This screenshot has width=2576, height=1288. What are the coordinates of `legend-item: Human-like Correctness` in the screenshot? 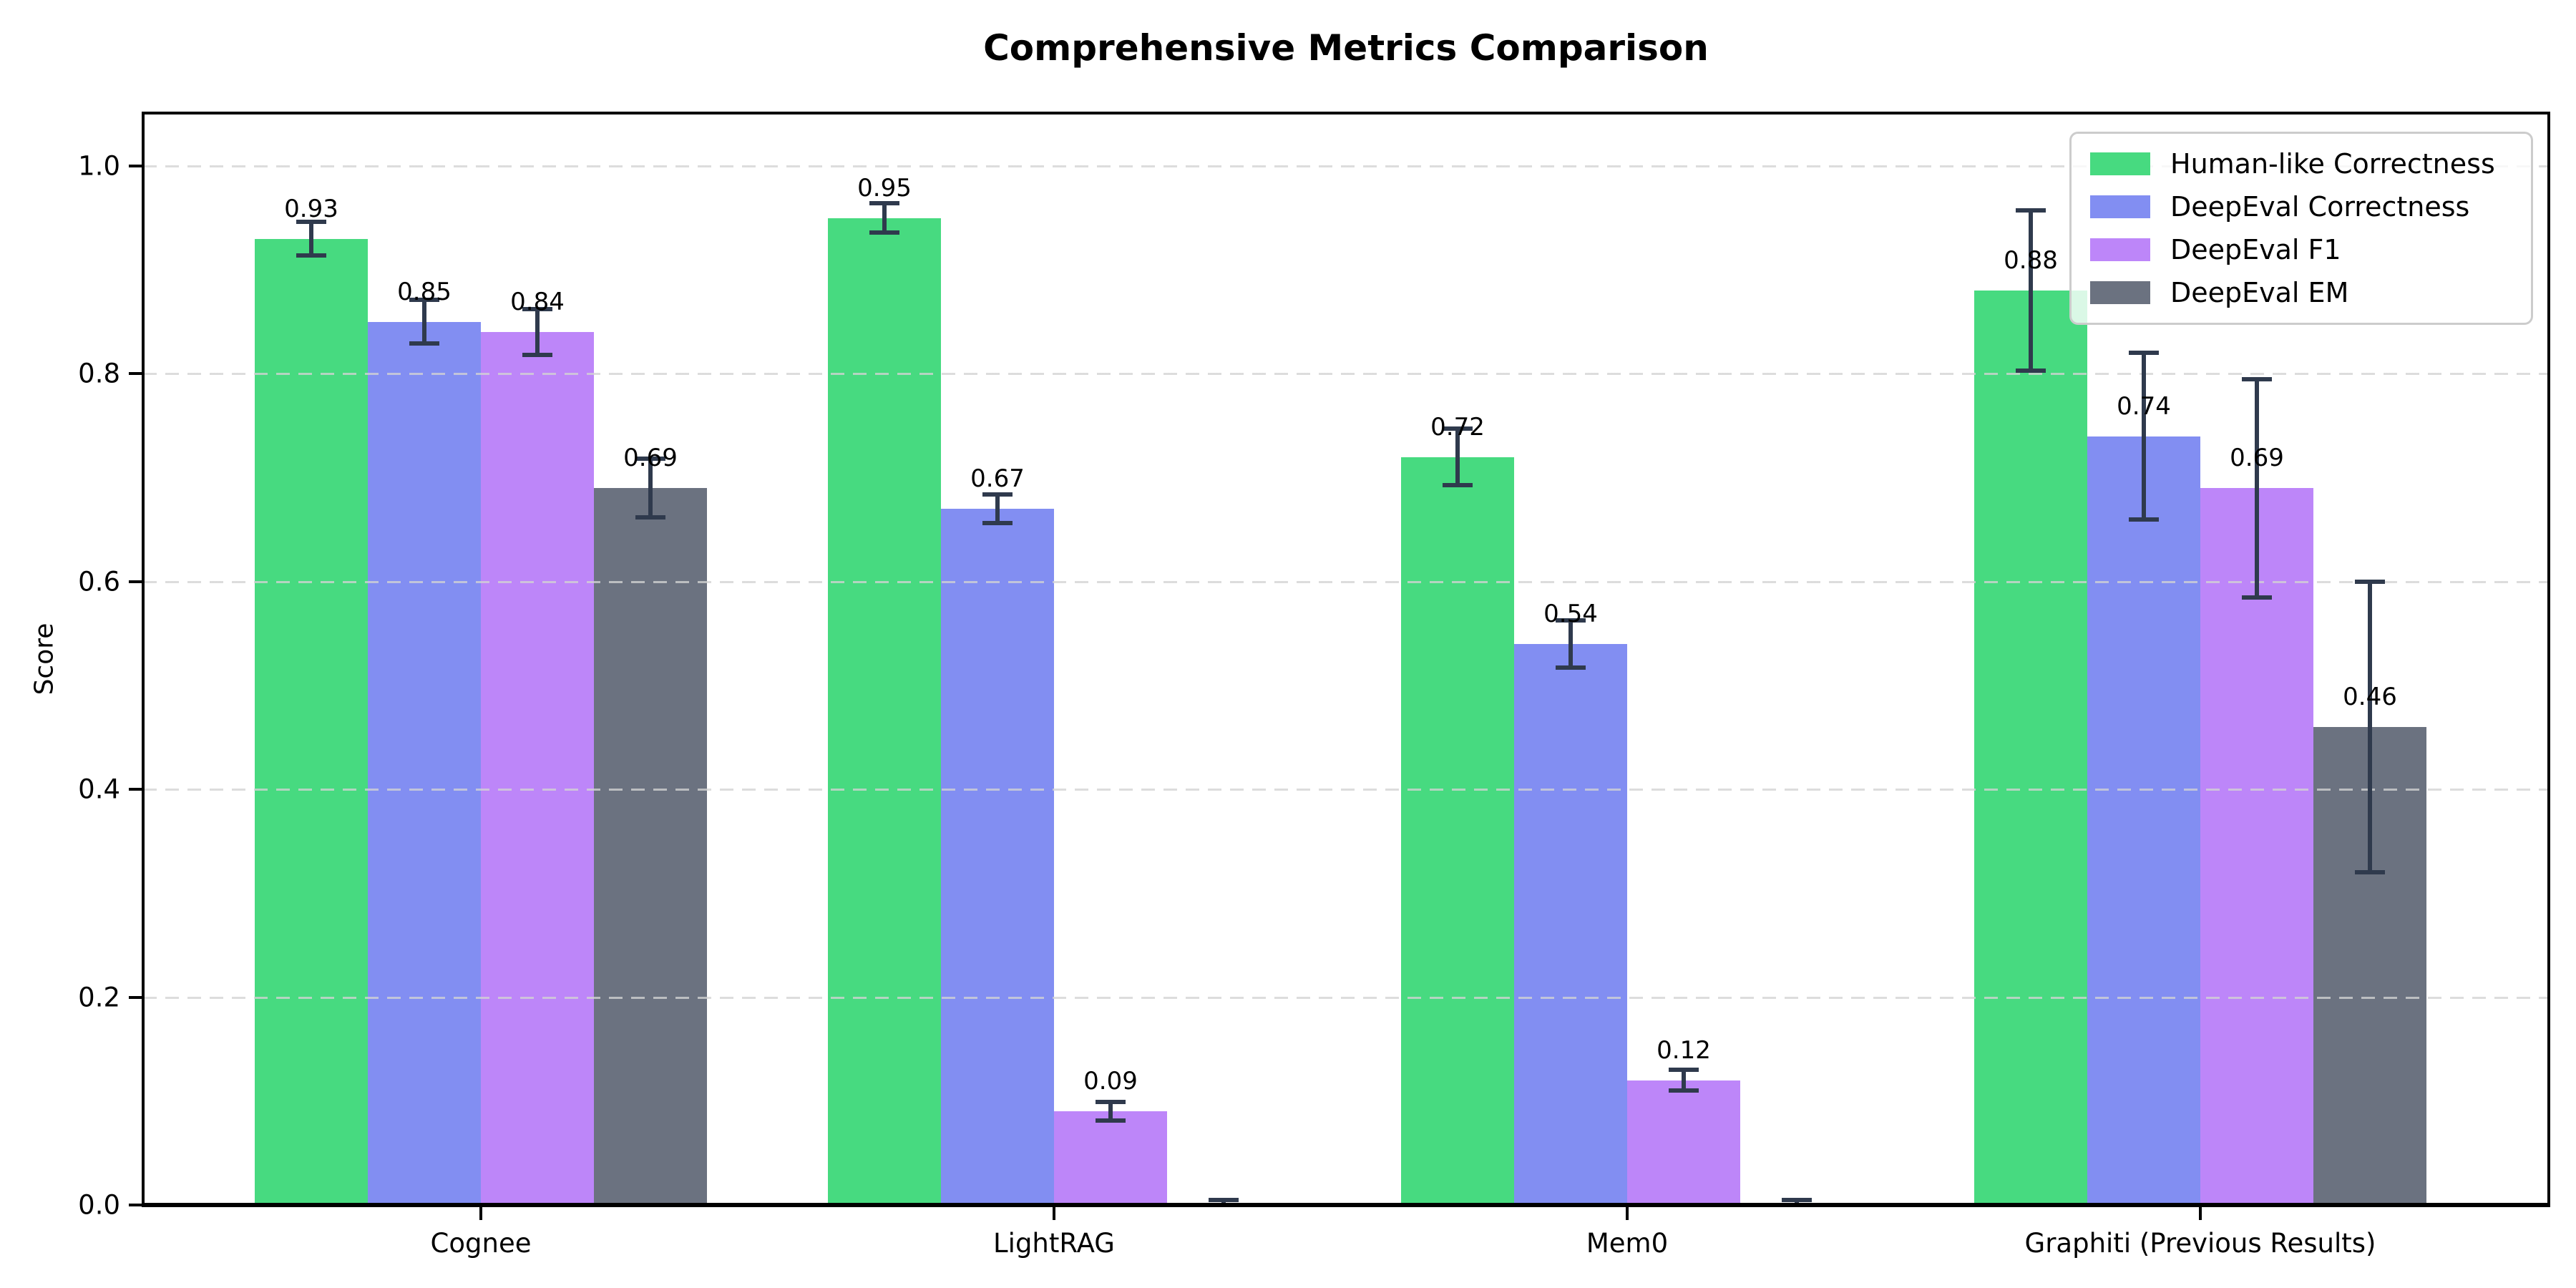 It's located at (2301, 163).